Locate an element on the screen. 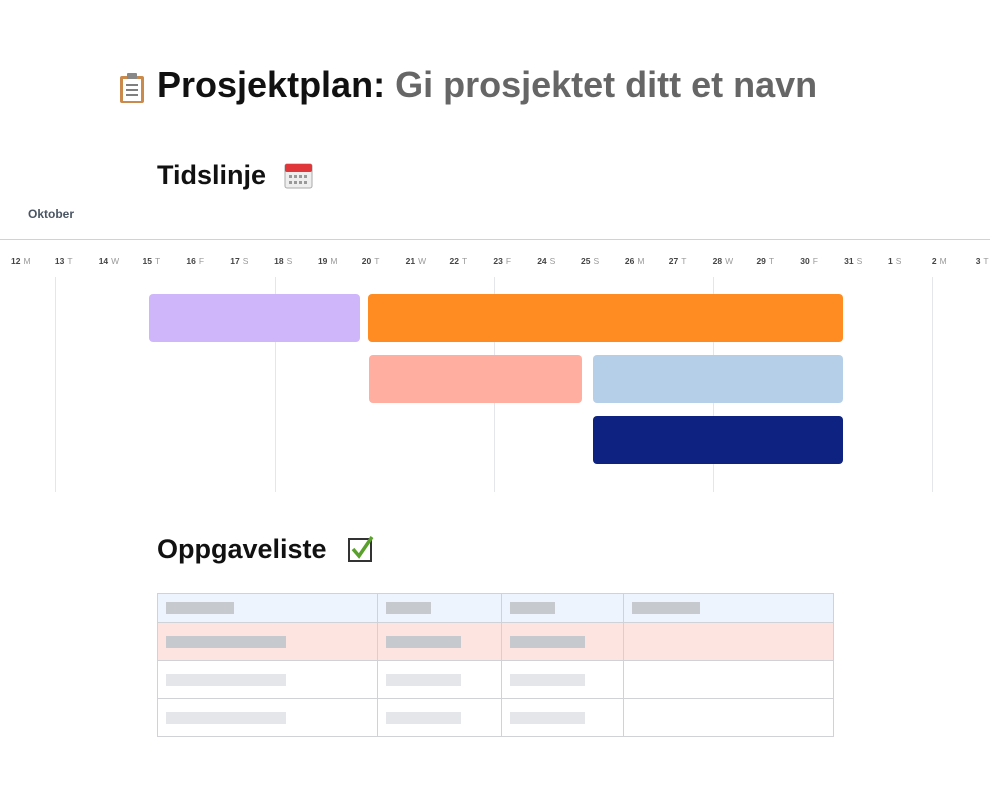 This screenshot has width=990, height=800. day-number: 27 is located at coordinates (673, 261).